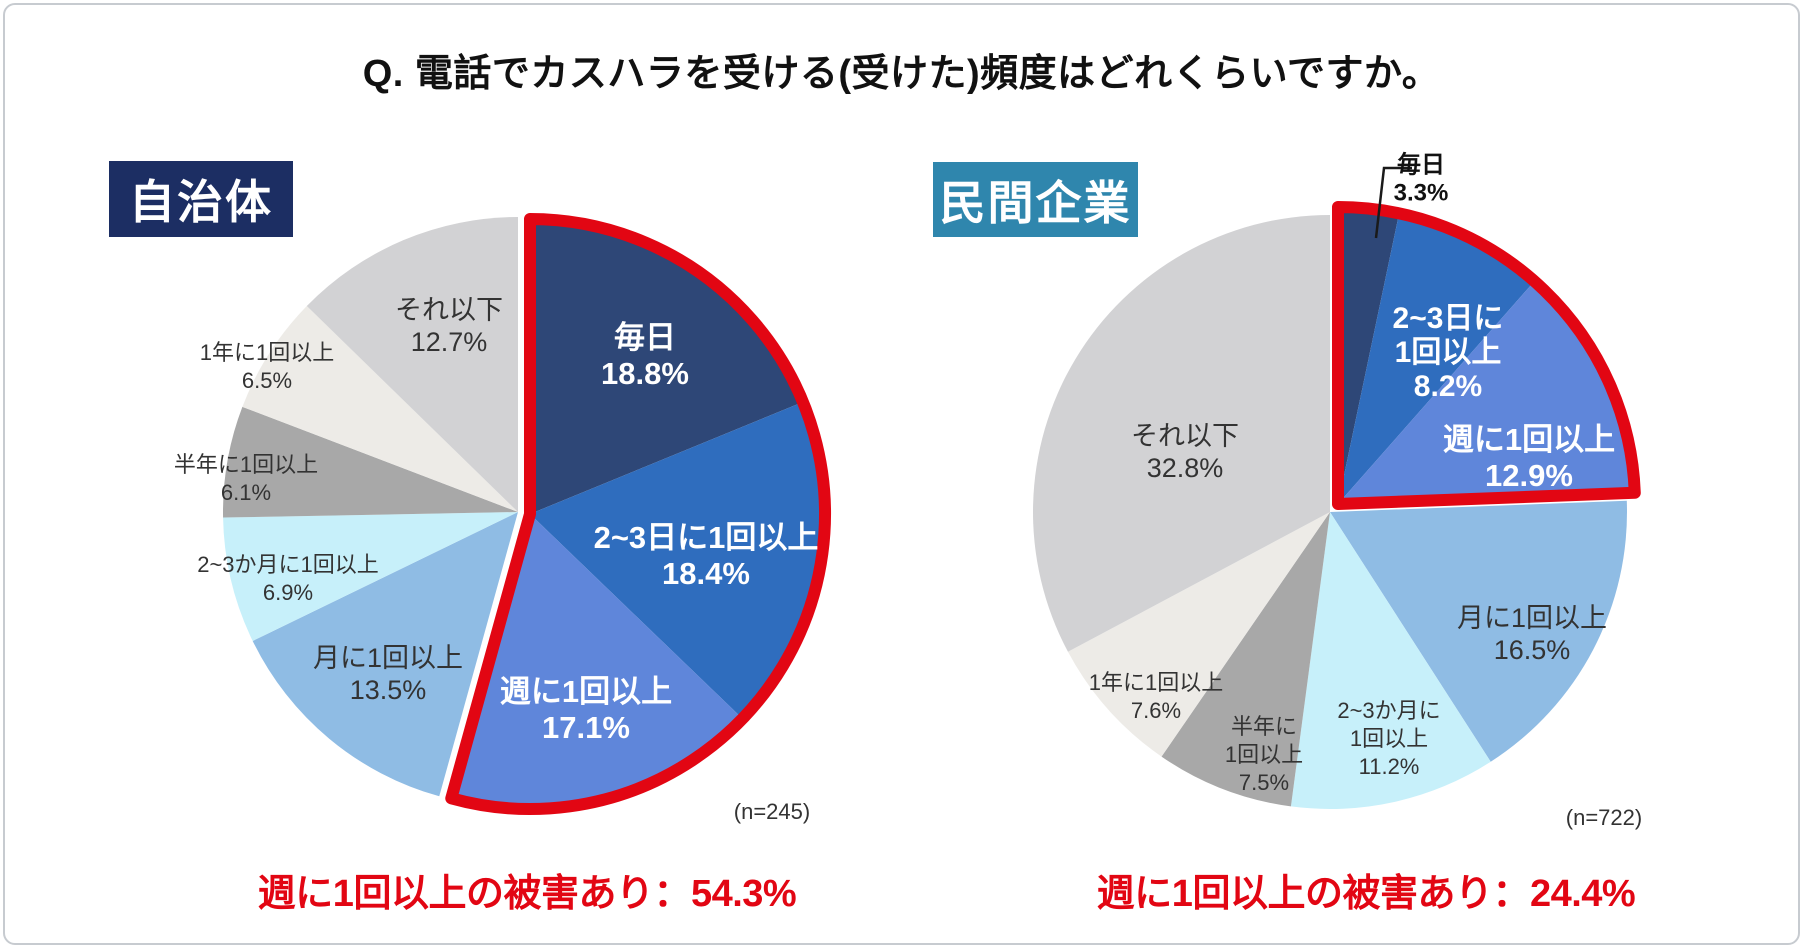 The width and height of the screenshot is (1803, 948). What do you see at coordinates (1532, 634) in the screenshot?
I see `pie-slice-label-3: 月に1回以上 16.5%` at bounding box center [1532, 634].